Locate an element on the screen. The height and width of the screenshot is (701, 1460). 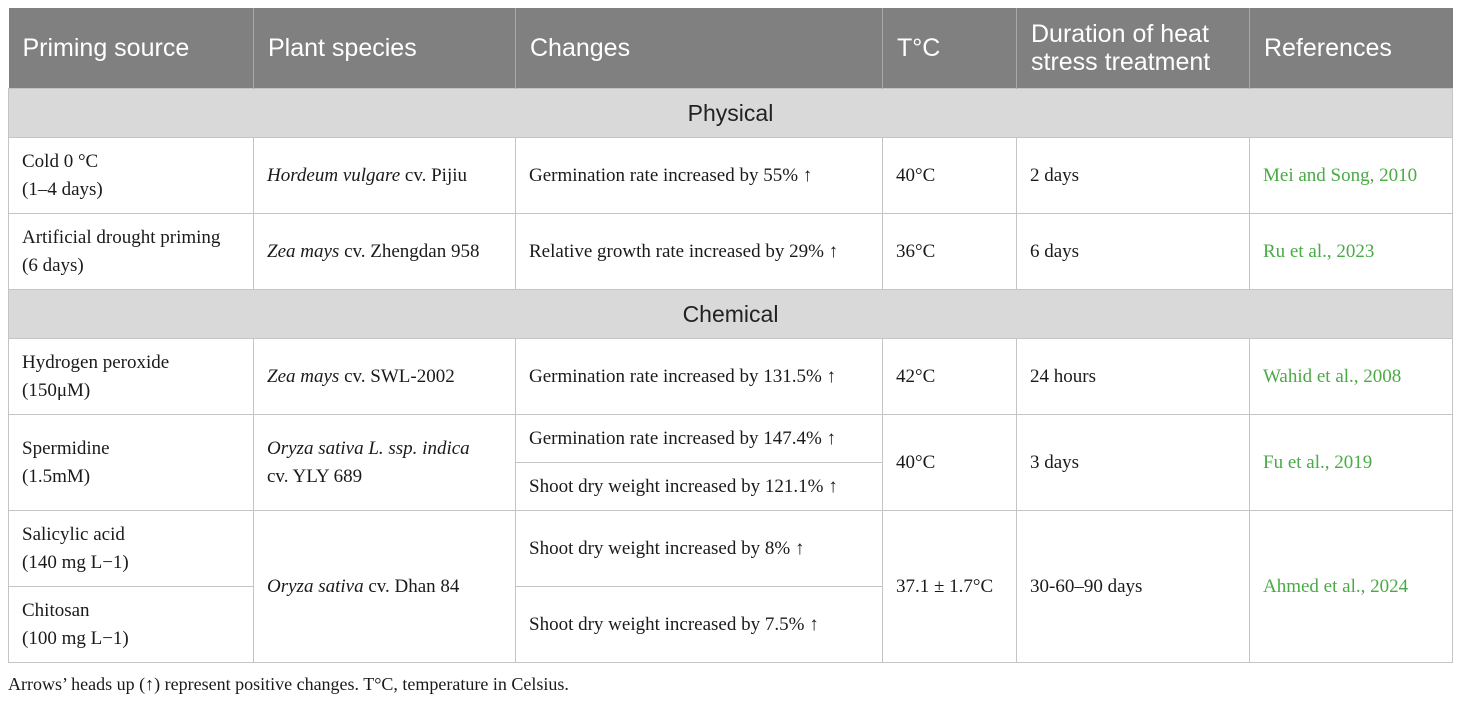
change-cell: Shoot dry weight increased by 8% ↑ is located at coordinates (699, 548).